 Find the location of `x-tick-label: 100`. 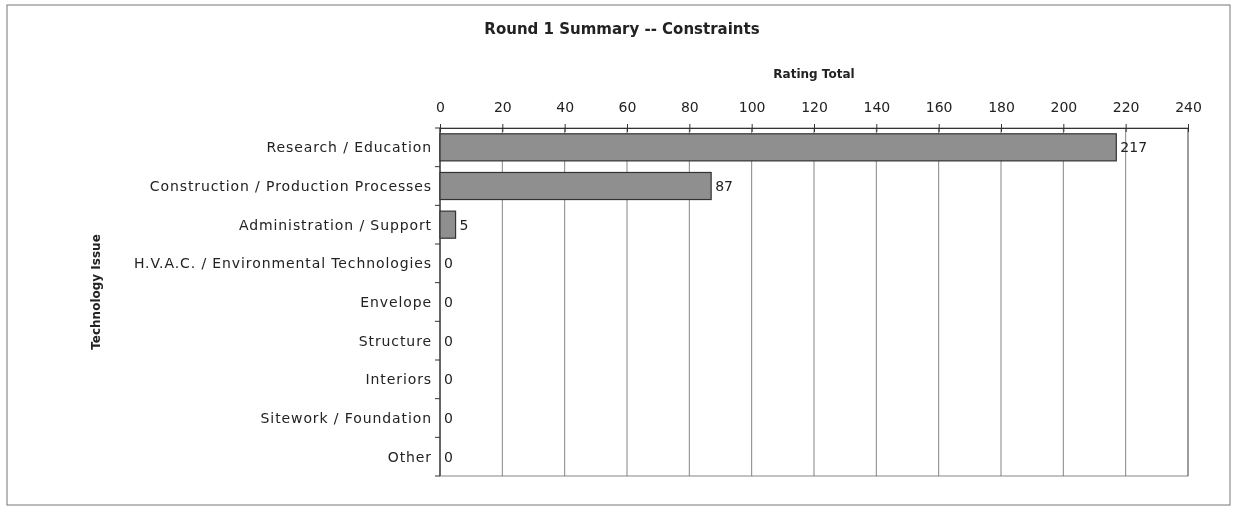

x-tick-label: 100 is located at coordinates (752, 107).